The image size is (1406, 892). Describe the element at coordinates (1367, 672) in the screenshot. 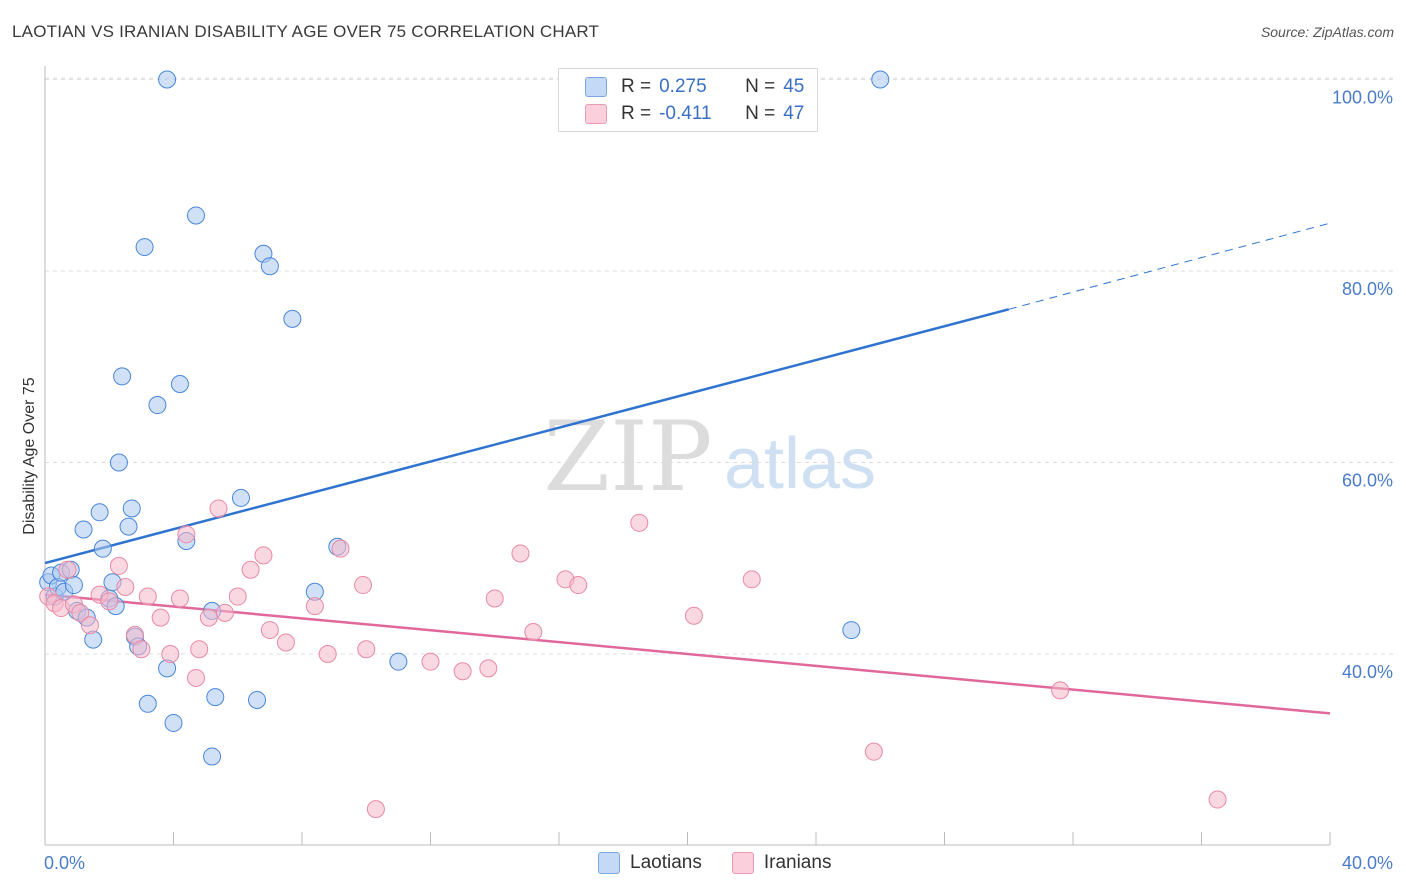

I see `y-tick-label: 40.0%` at that location.